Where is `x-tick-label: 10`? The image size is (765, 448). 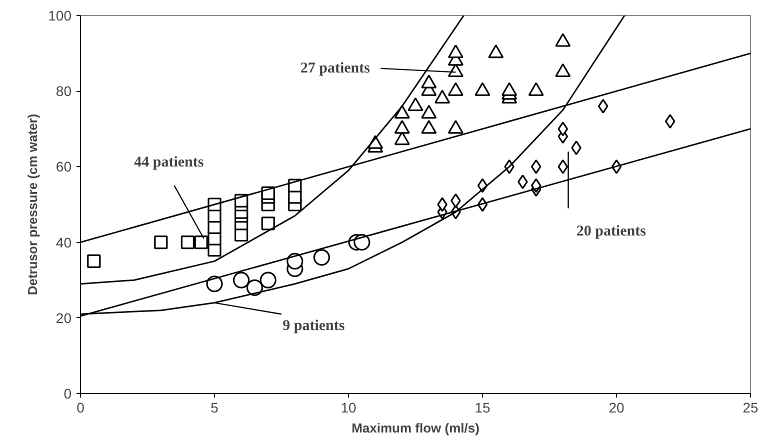
x-tick-label: 10 is located at coordinates (348, 408).